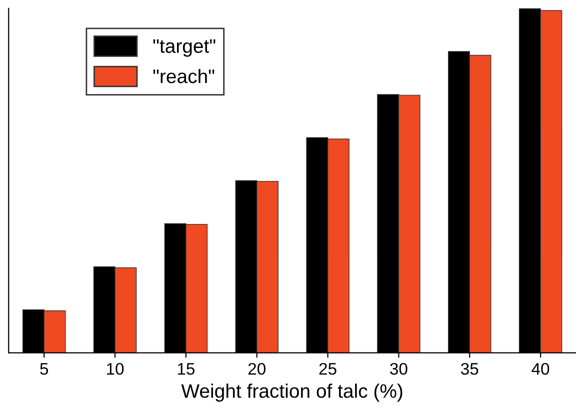 The height and width of the screenshot is (420, 576). Describe the element at coordinates (115, 368) in the screenshot. I see `x-tick-label: 10` at that location.